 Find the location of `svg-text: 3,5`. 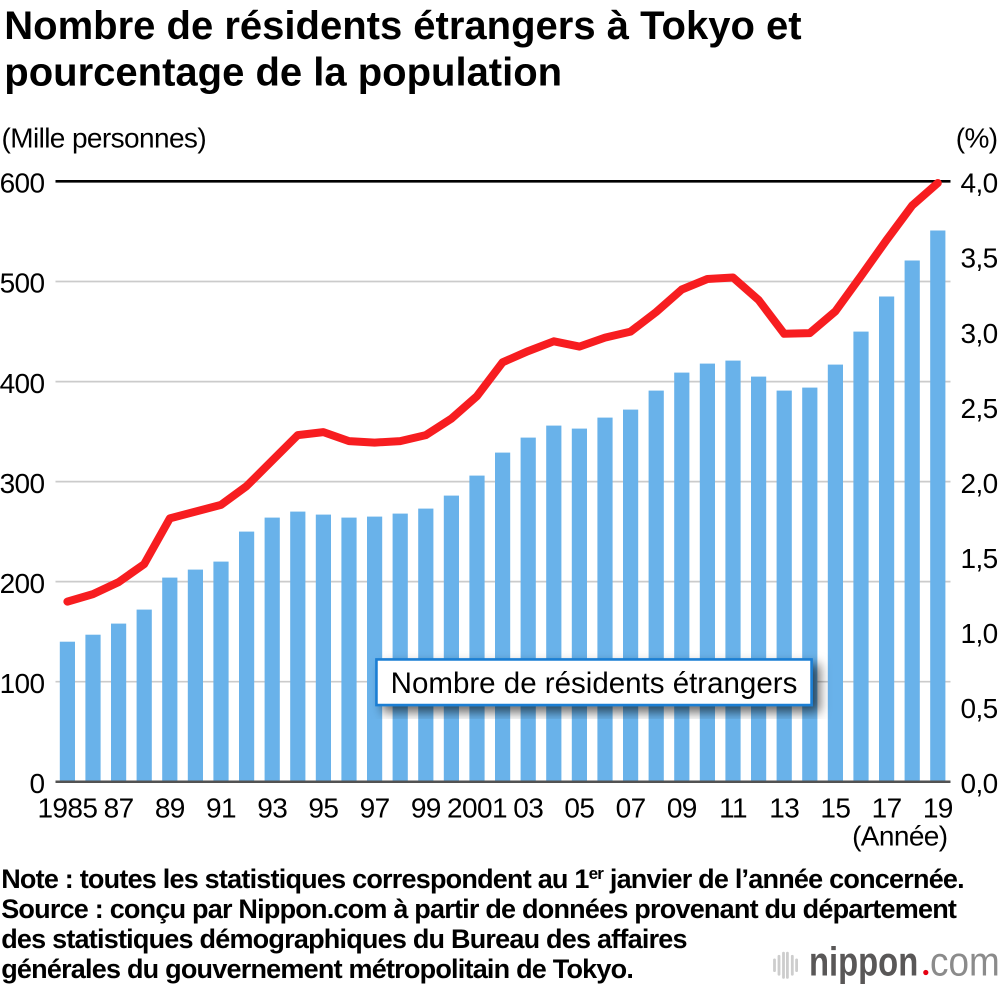

svg-text: 3,5 is located at coordinates (979, 258).